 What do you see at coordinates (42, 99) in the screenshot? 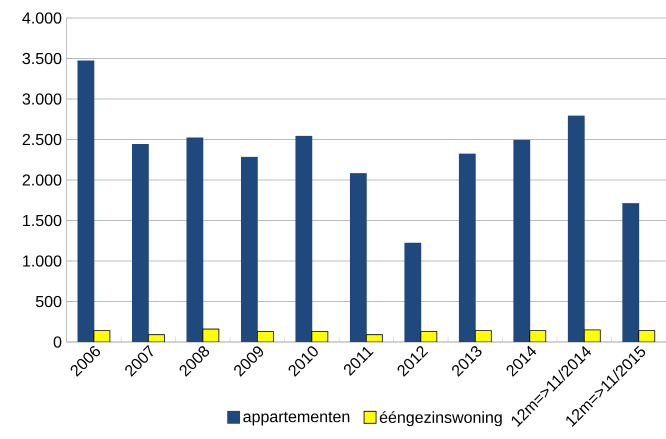
I see `y-tick-label: 3.000` at bounding box center [42, 99].